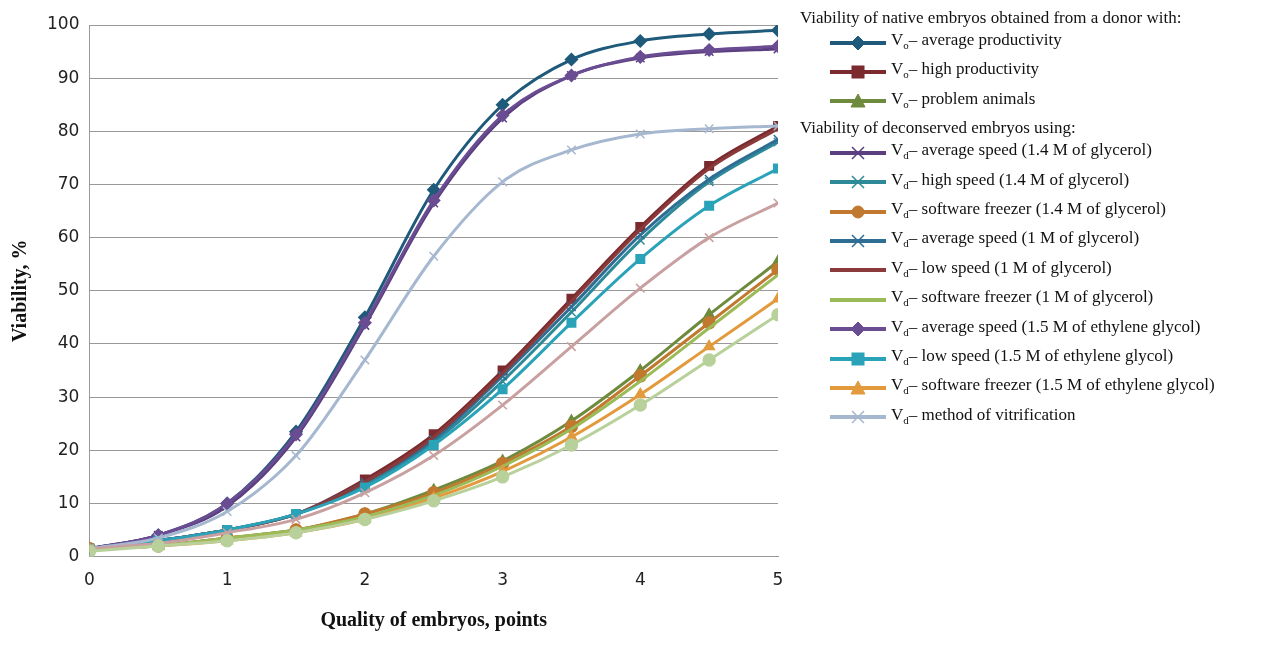 Image resolution: width=1266 pixels, height=657 pixels. What do you see at coordinates (778, 579) in the screenshot?
I see `x-tick-label: 5` at bounding box center [778, 579].